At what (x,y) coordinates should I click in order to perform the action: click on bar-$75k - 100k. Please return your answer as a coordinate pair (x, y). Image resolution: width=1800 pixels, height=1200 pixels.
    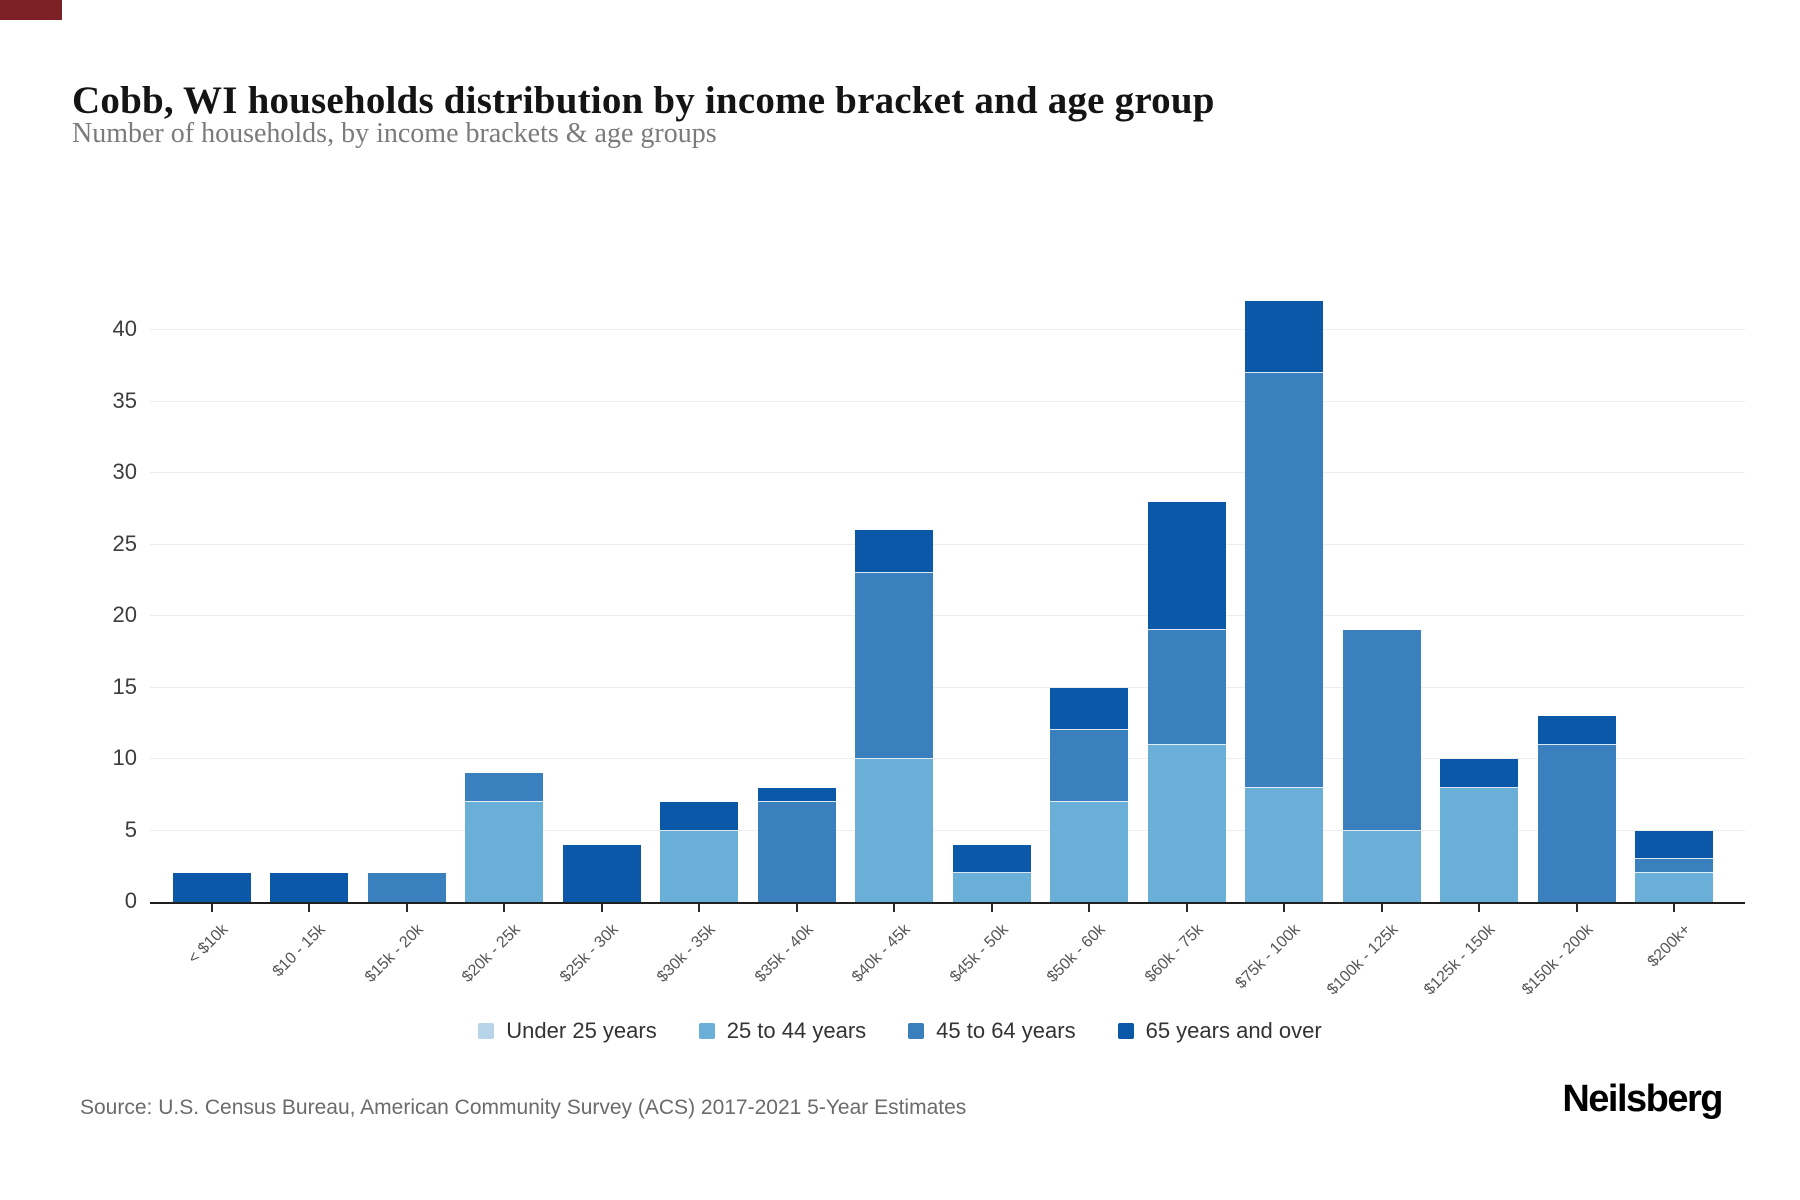
    Looking at the image, I should click on (1284, 578).